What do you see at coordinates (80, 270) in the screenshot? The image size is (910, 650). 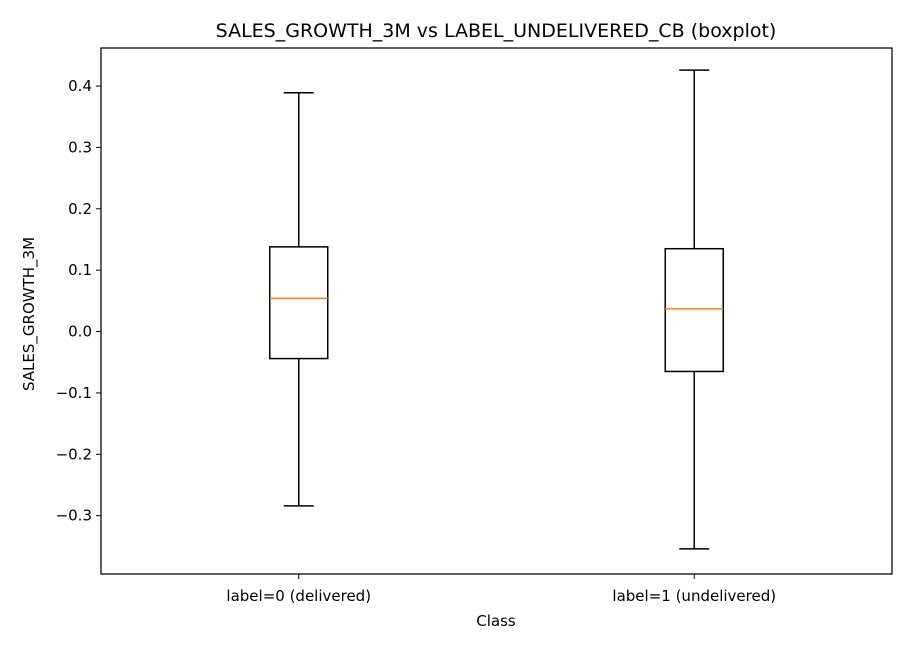 I see `y-tick-label: 0.1` at bounding box center [80, 270].